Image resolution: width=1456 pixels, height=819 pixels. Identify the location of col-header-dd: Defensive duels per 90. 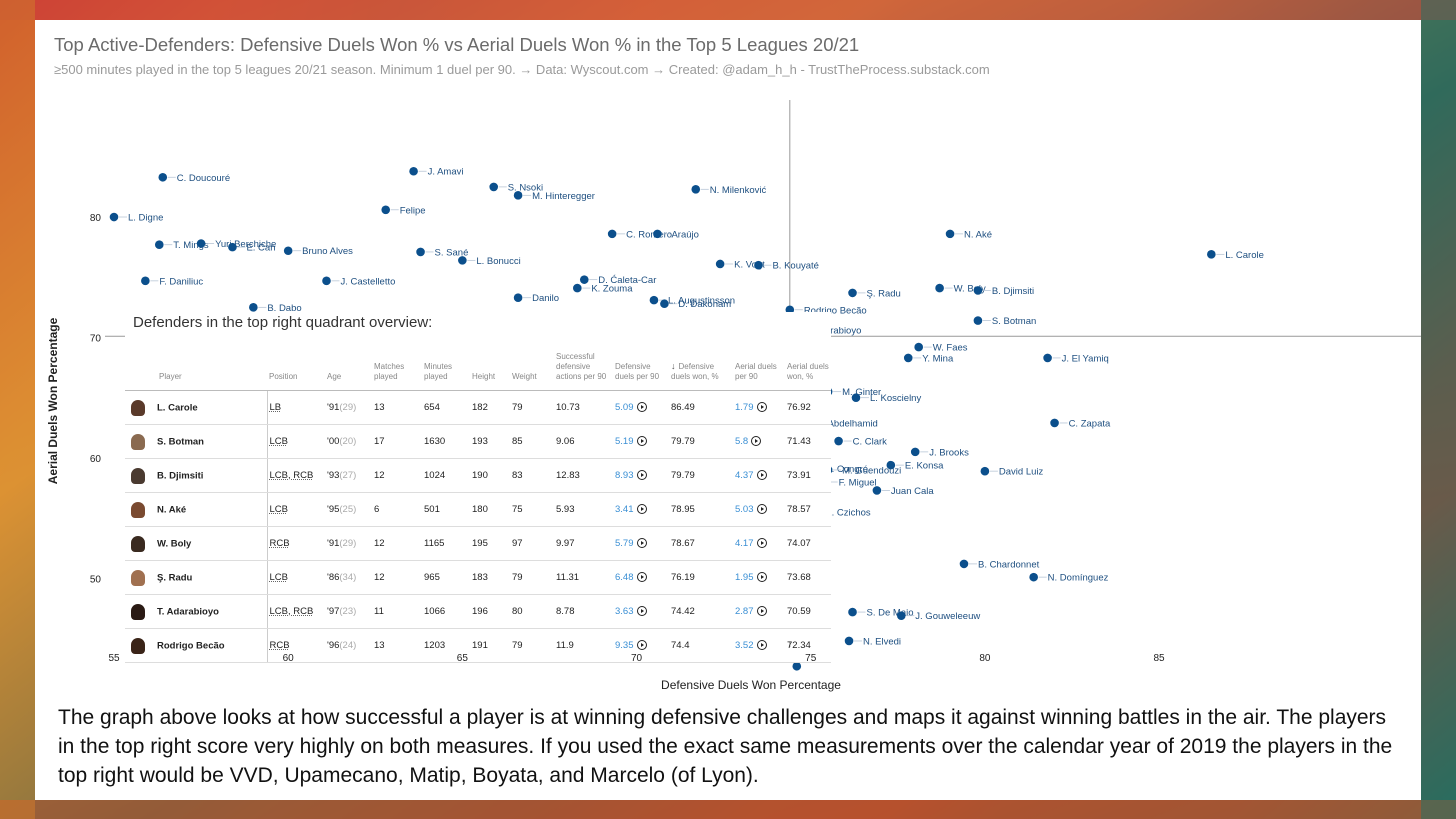
(641, 362).